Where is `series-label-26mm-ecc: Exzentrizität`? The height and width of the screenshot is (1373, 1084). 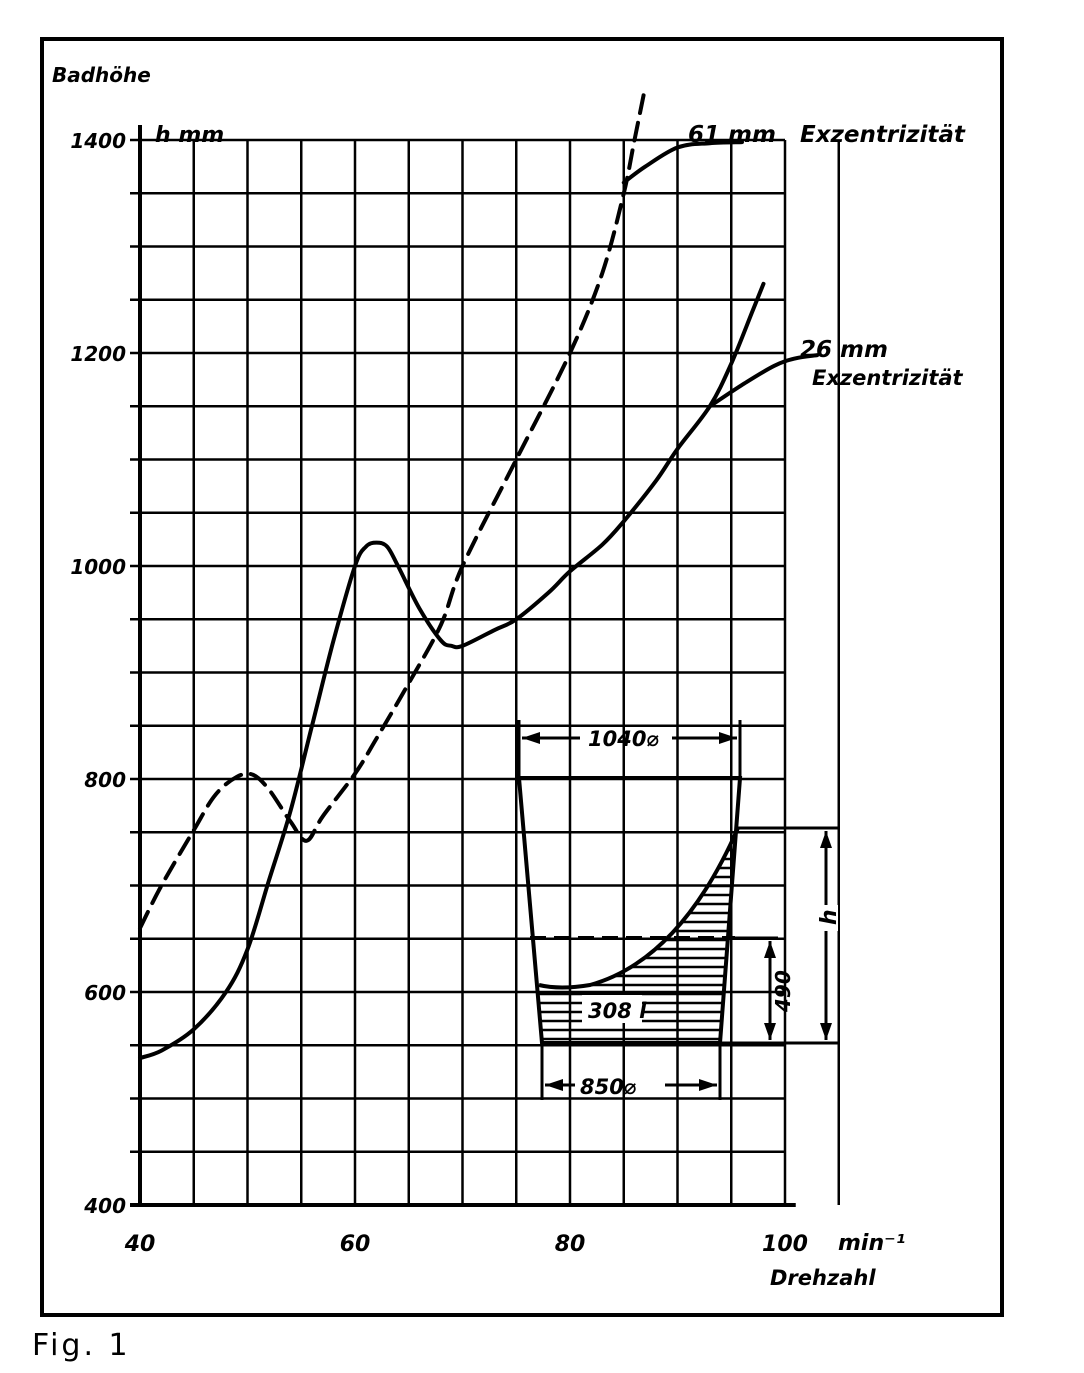
series-label-26mm-ecc: Exzentrizität is located at coordinates (888, 378).